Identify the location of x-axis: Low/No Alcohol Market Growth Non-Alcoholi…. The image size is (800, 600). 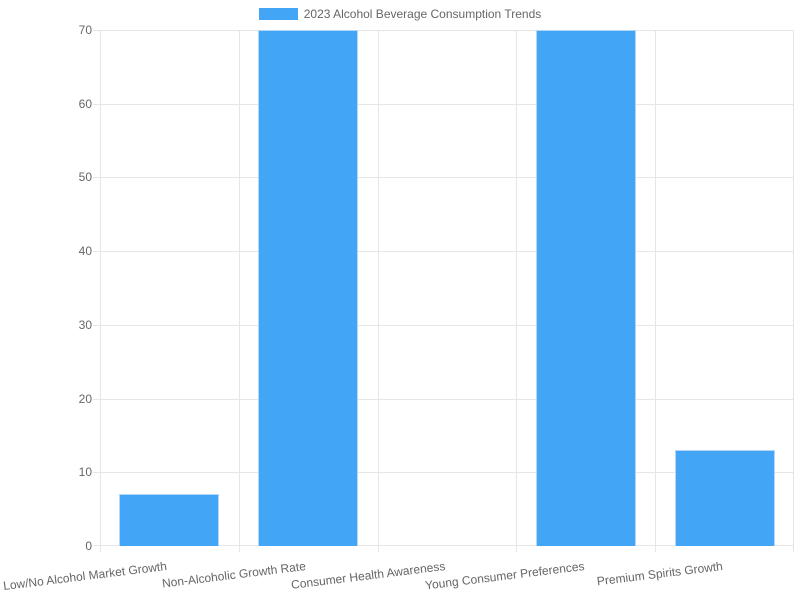
(398, 573).